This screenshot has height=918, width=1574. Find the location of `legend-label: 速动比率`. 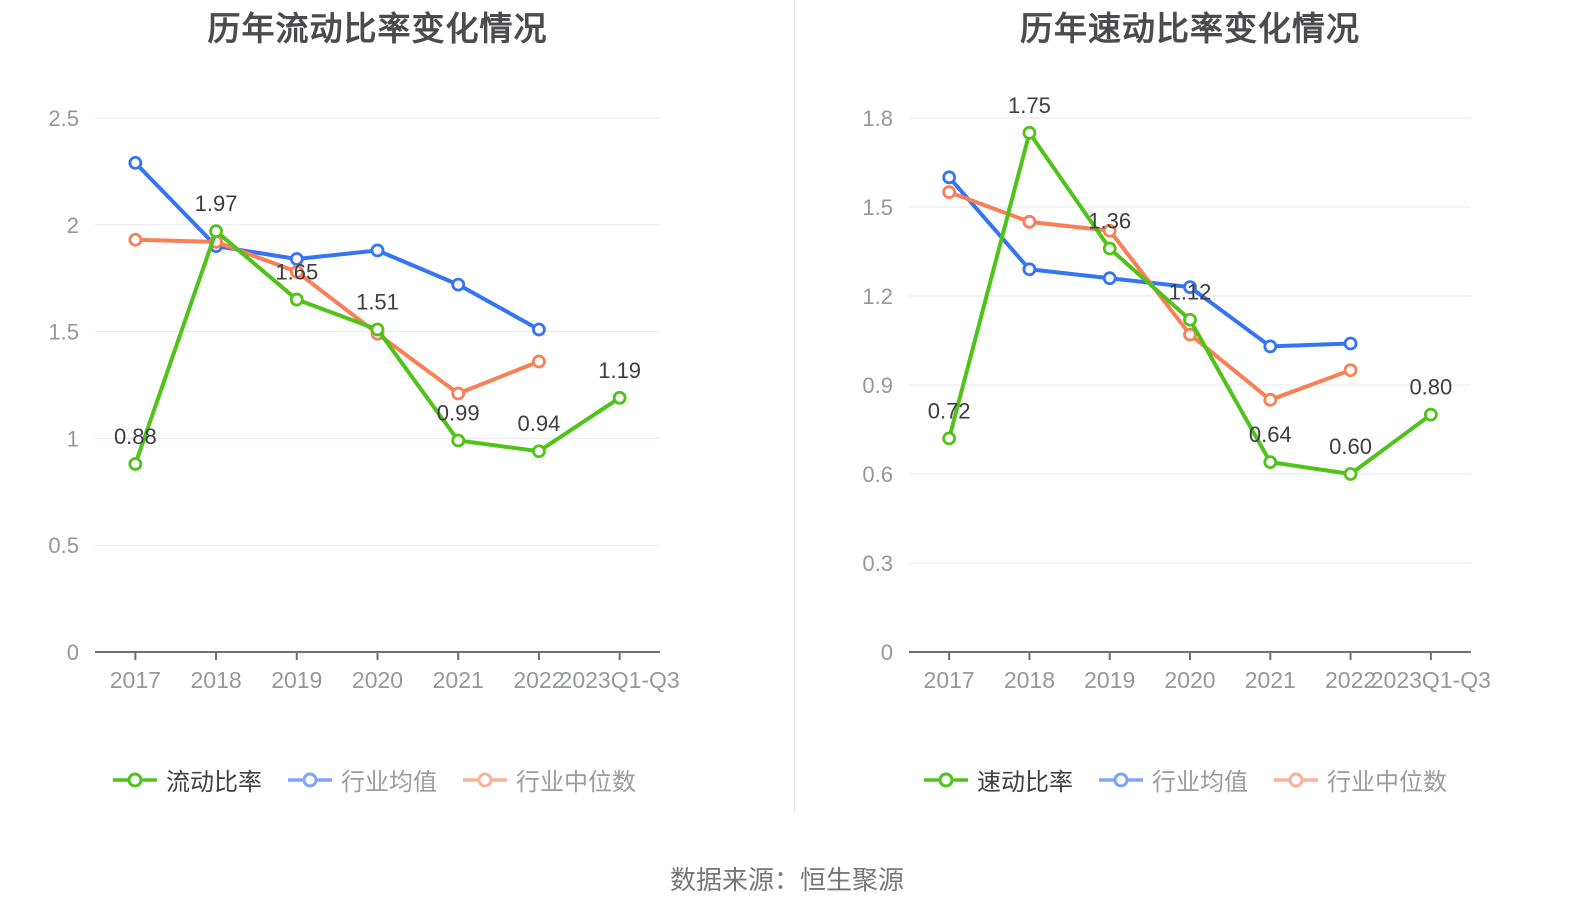

legend-label: 速动比率 is located at coordinates (1025, 782).